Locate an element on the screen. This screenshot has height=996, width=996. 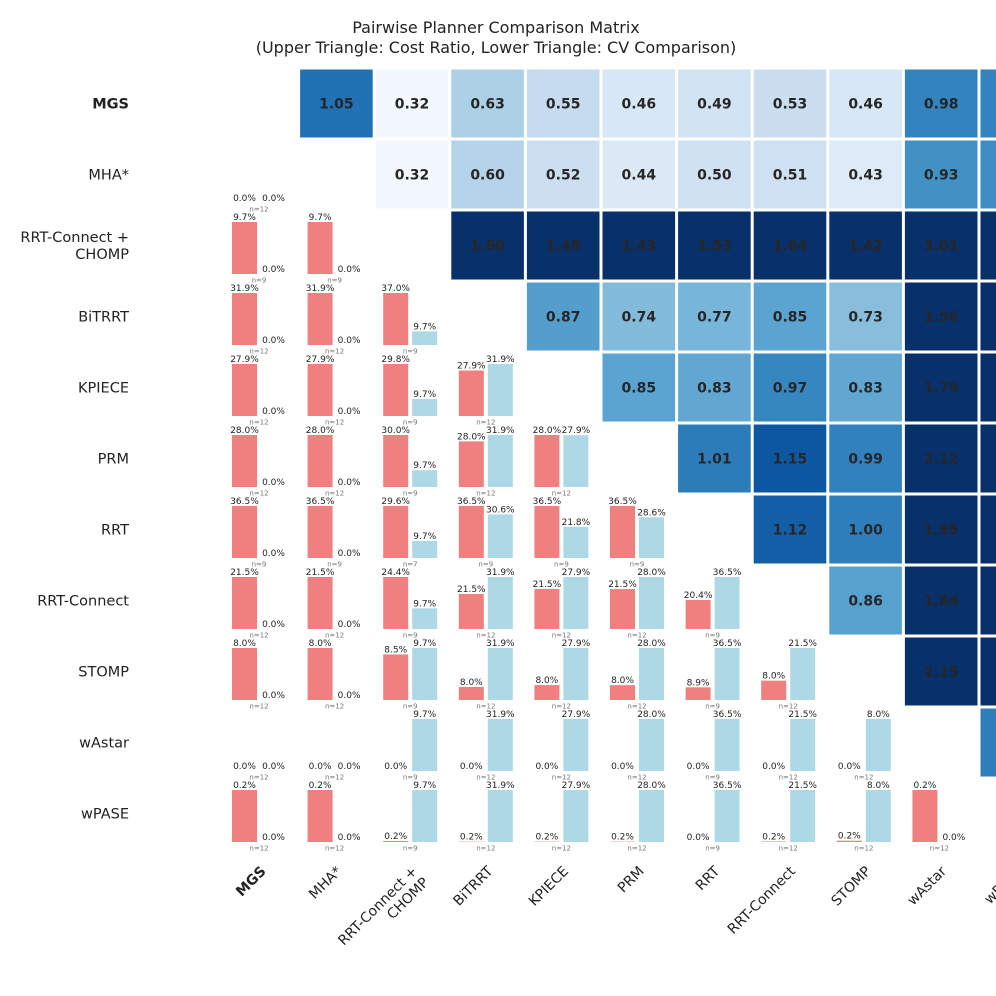
cv-comparison-cell: 36.5%30.6% n=9 is located at coordinates (486, 533).